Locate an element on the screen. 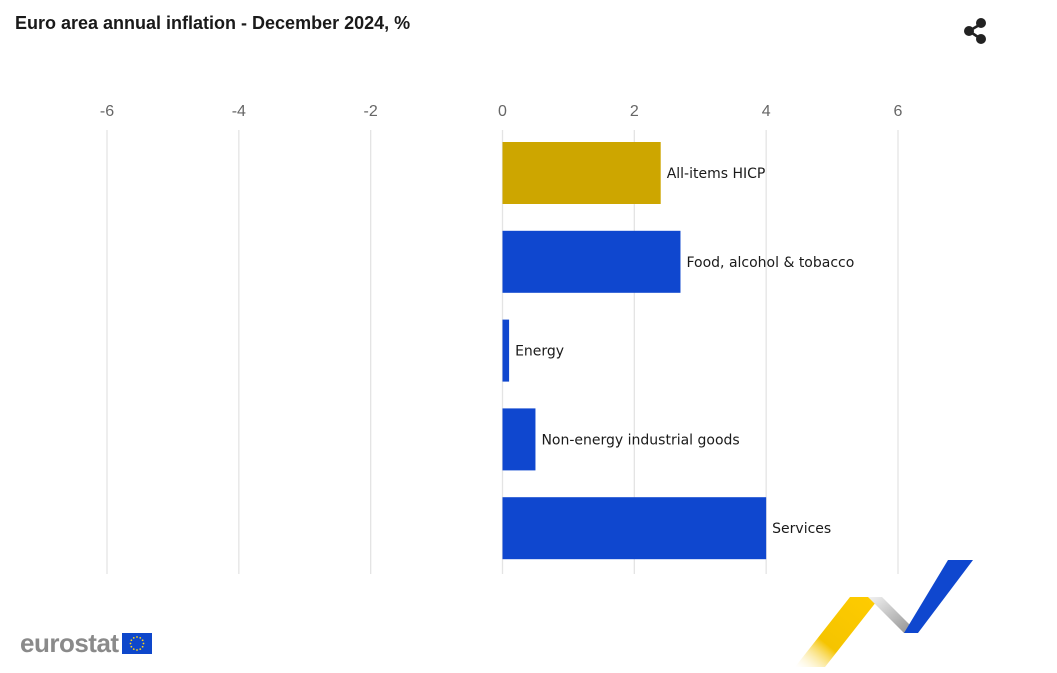 The height and width of the screenshot is (673, 1057). brand-name: eurostat is located at coordinates (69, 643).